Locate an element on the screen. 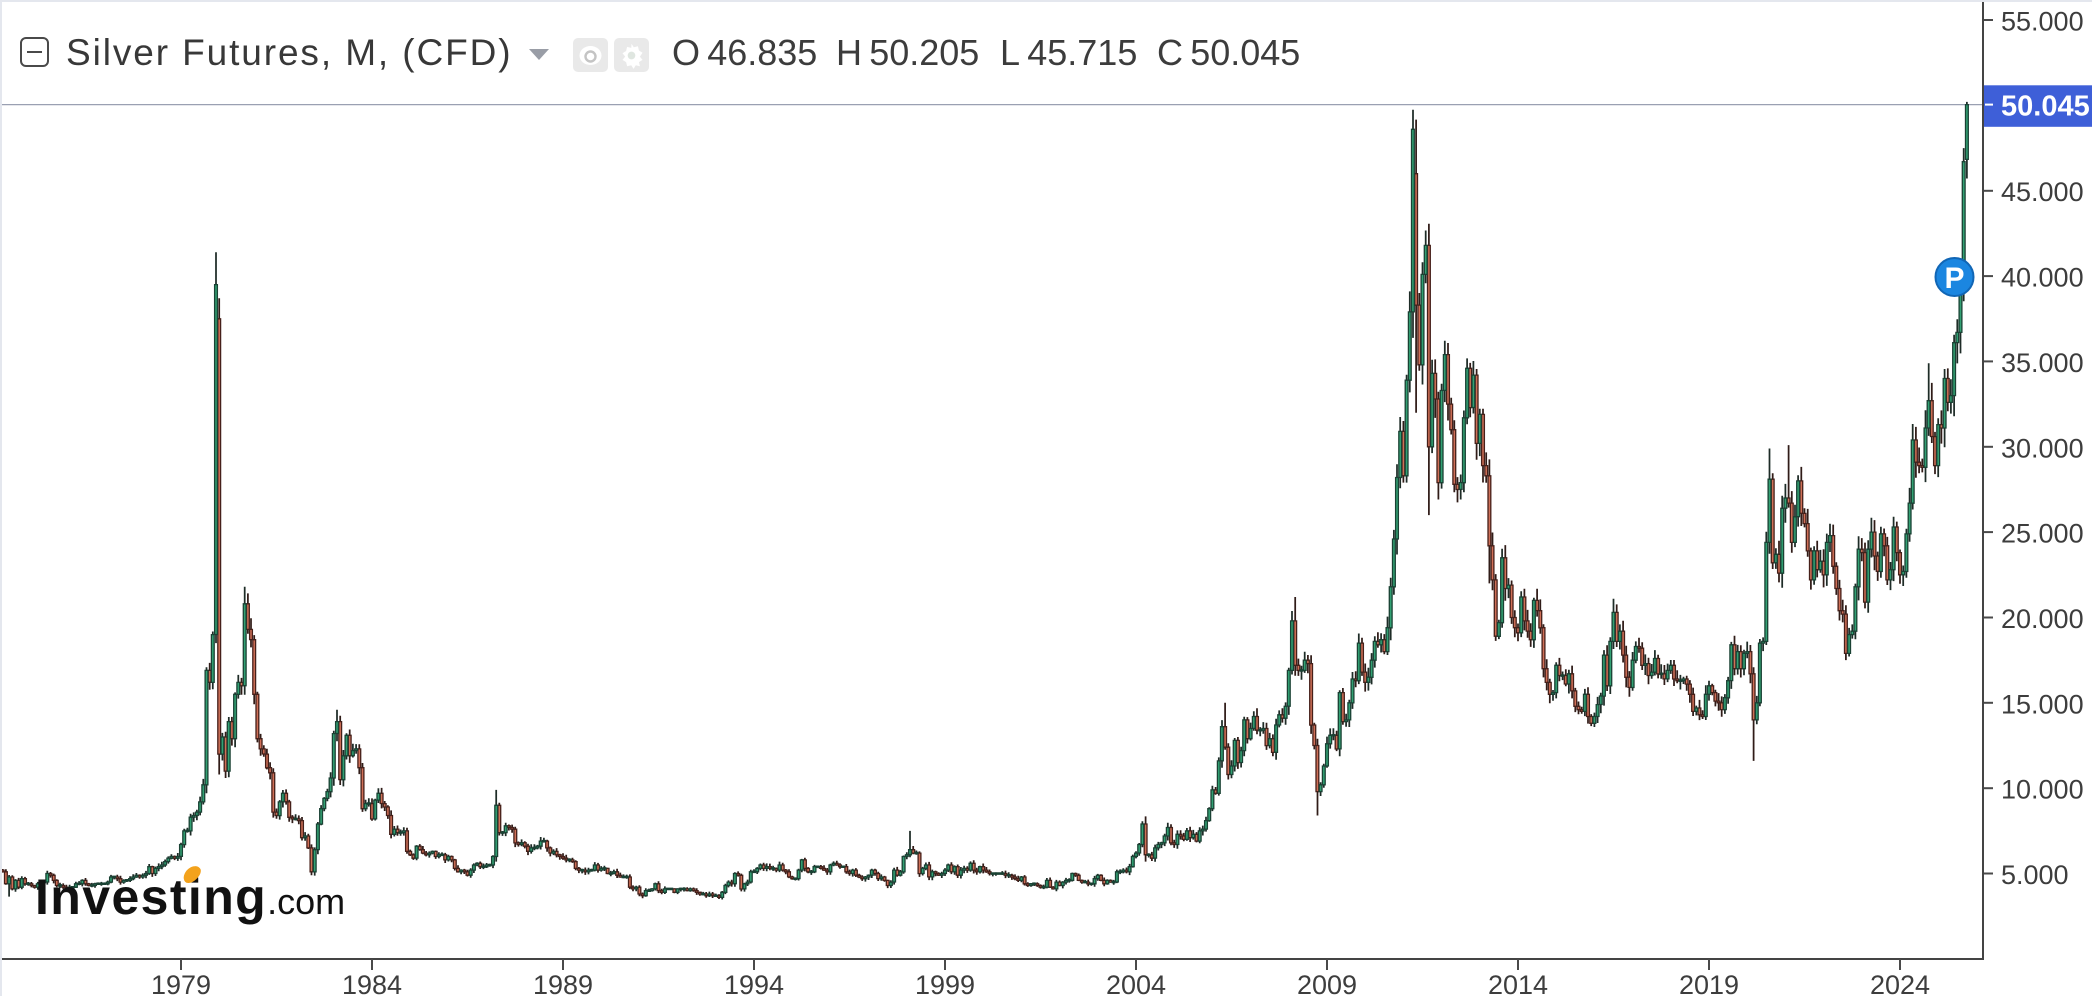 This screenshot has height=996, width=2092. svg-text: 20.000 is located at coordinates (2042, 619).